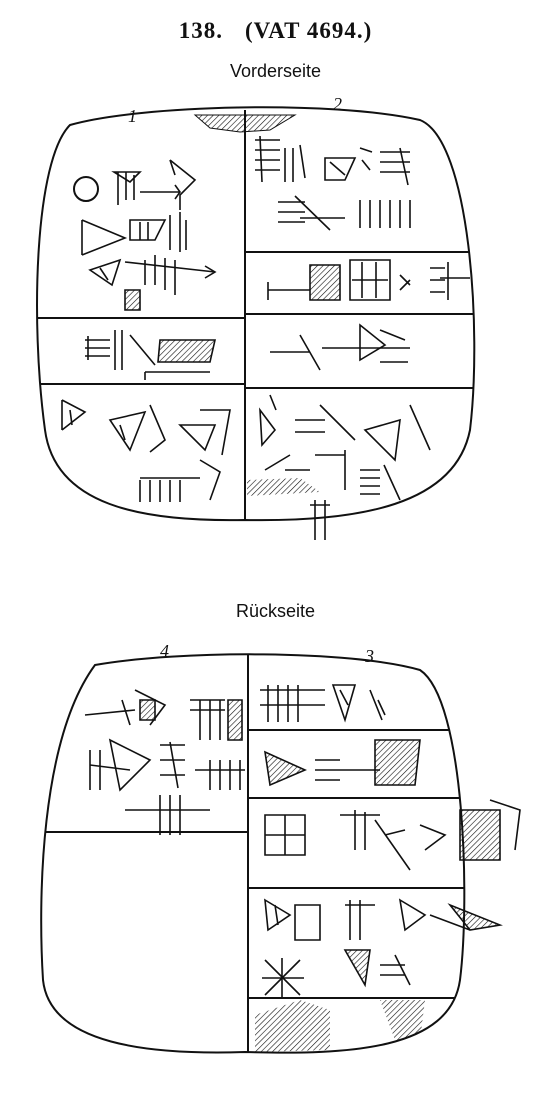 This screenshot has width=551, height=1102. What do you see at coordinates (275, 71) in the screenshot?
I see `obverse-label: Vorderseite` at bounding box center [275, 71].